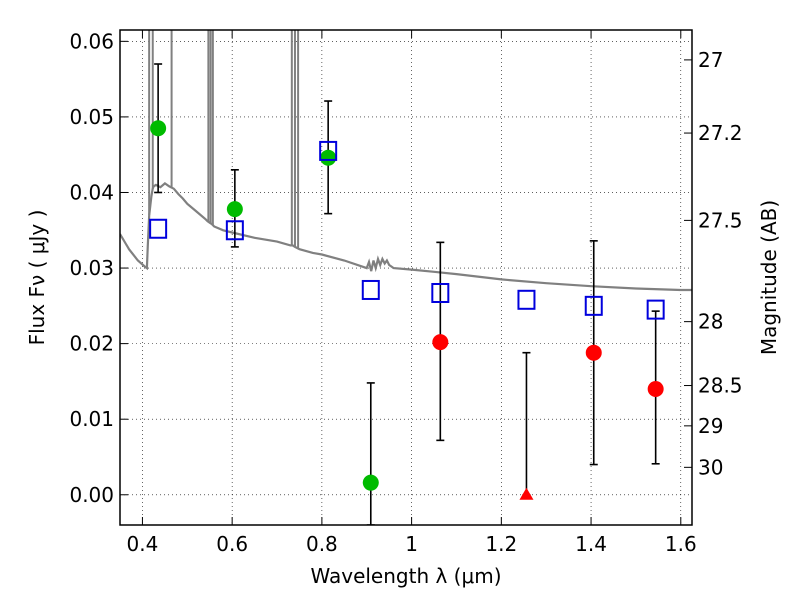 This screenshot has width=800, height=600. What do you see at coordinates (91, 117) in the screenshot?
I see `y-tick-label: 0.05` at bounding box center [91, 117].